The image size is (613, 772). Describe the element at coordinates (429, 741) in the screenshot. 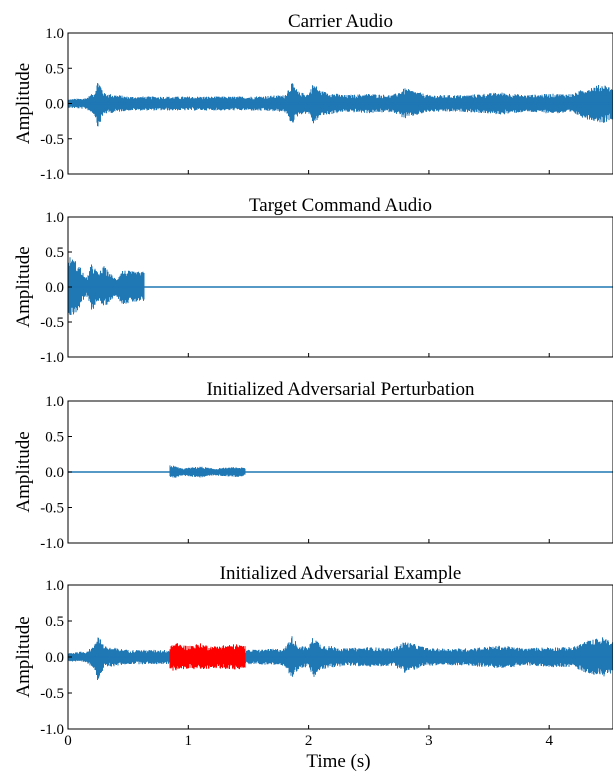

I see `x-tick-label: 3` at that location.